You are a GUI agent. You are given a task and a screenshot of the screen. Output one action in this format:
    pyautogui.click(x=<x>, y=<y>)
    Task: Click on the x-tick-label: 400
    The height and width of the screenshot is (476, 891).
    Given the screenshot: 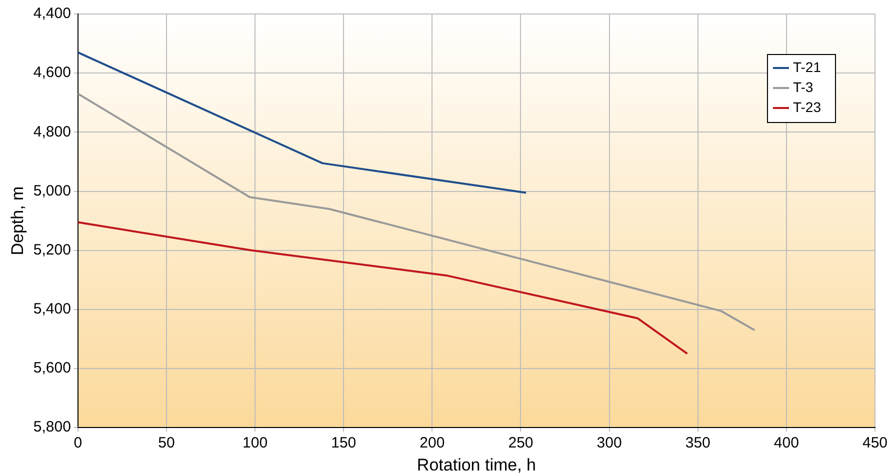 What is the action you would take?
    pyautogui.click(x=786, y=443)
    